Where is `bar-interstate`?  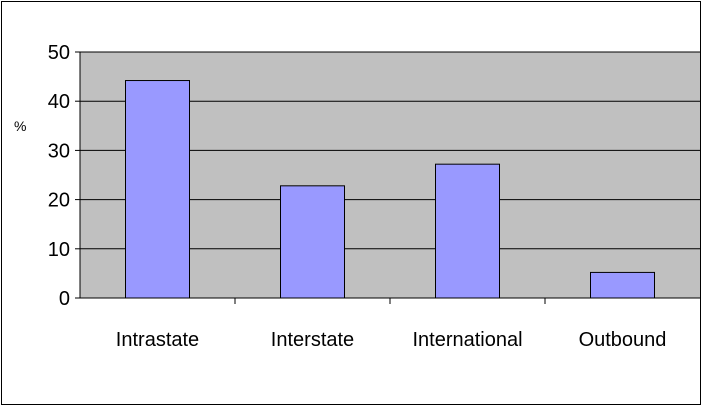 bar-interstate is located at coordinates (312, 242).